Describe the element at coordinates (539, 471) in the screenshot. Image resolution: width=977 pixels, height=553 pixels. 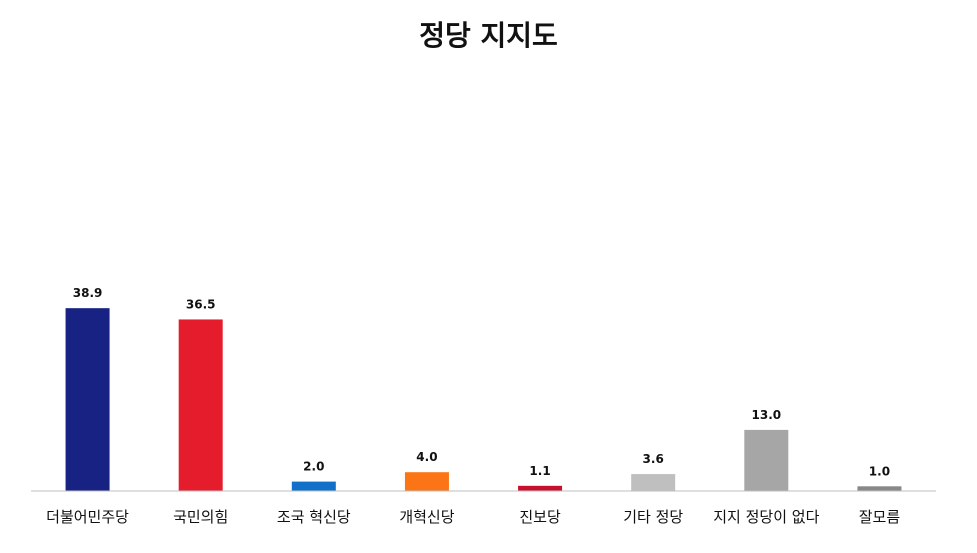
I see `value-label-5: 1.1` at that location.